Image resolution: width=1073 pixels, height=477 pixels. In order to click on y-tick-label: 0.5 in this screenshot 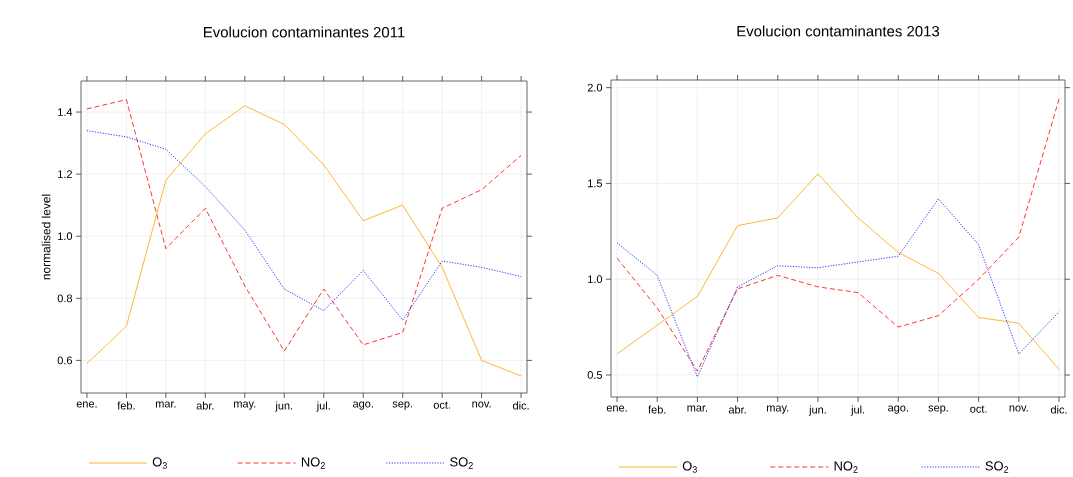, I will do `click(595, 375)`.